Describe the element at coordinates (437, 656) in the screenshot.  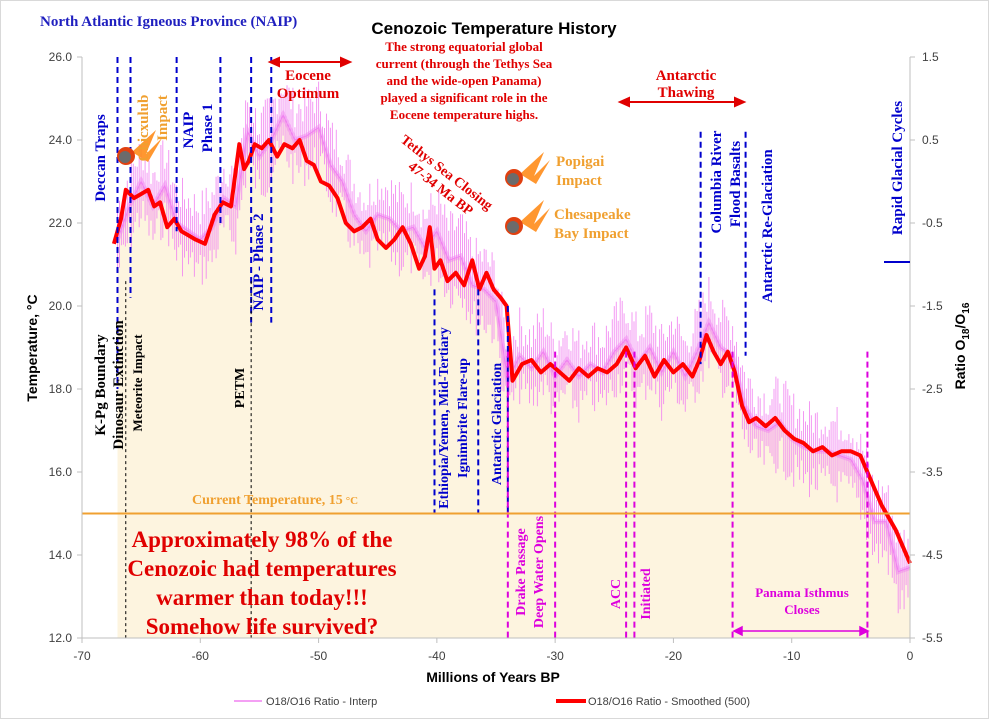
I see `x-tick-label: -40` at that location.